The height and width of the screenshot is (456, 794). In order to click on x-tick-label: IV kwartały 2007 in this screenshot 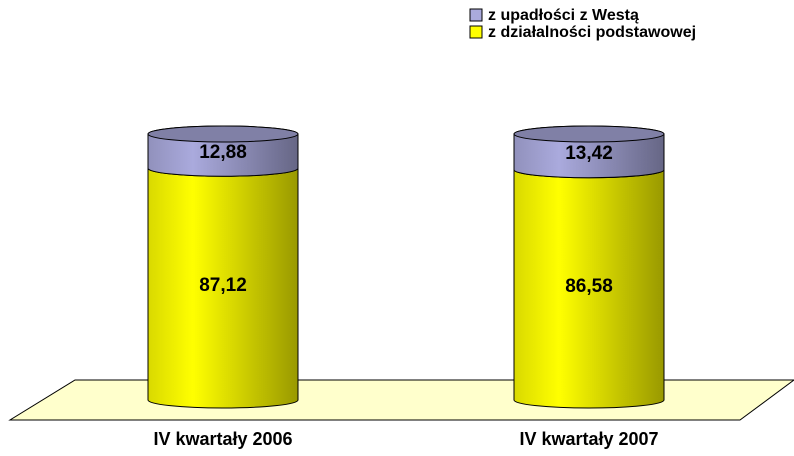, I will do `click(588, 439)`.